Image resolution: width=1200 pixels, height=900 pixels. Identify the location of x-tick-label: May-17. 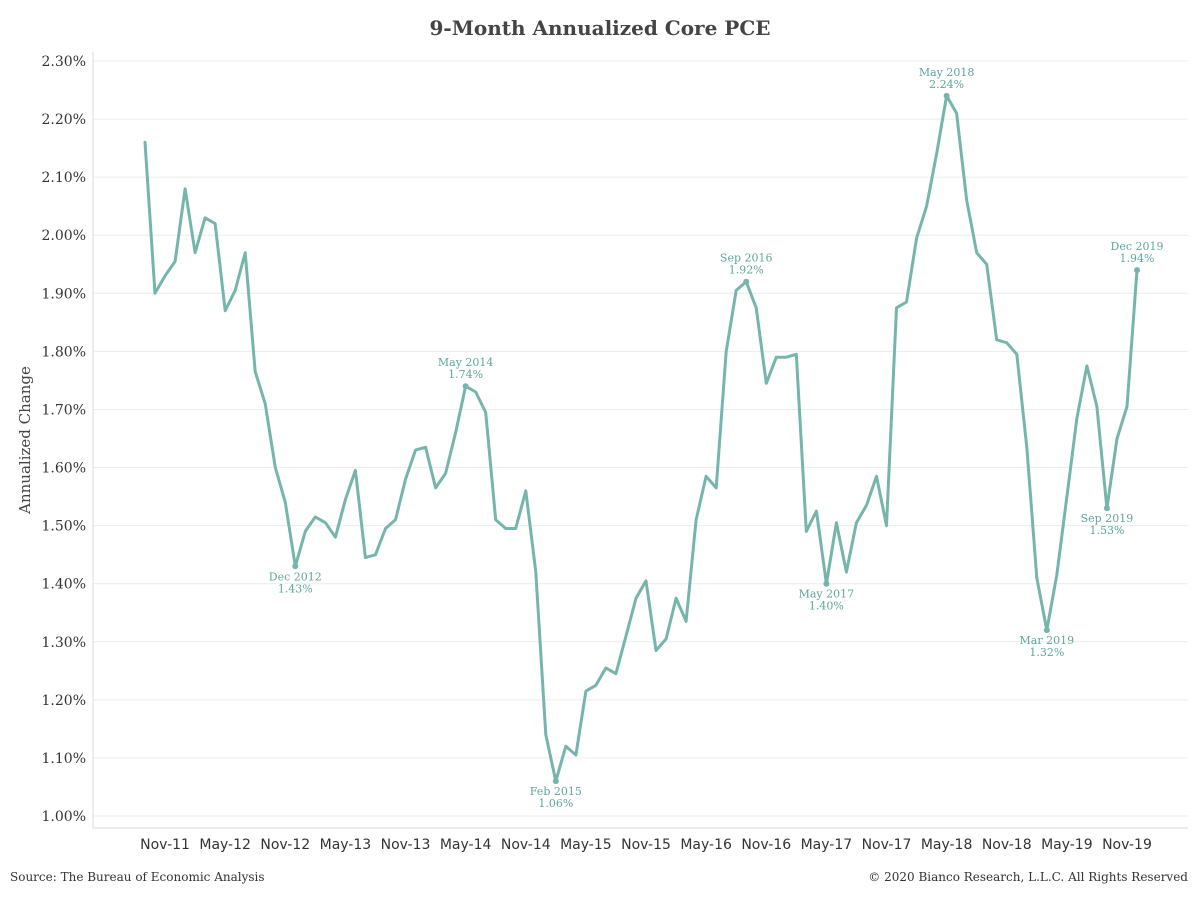
(827, 845).